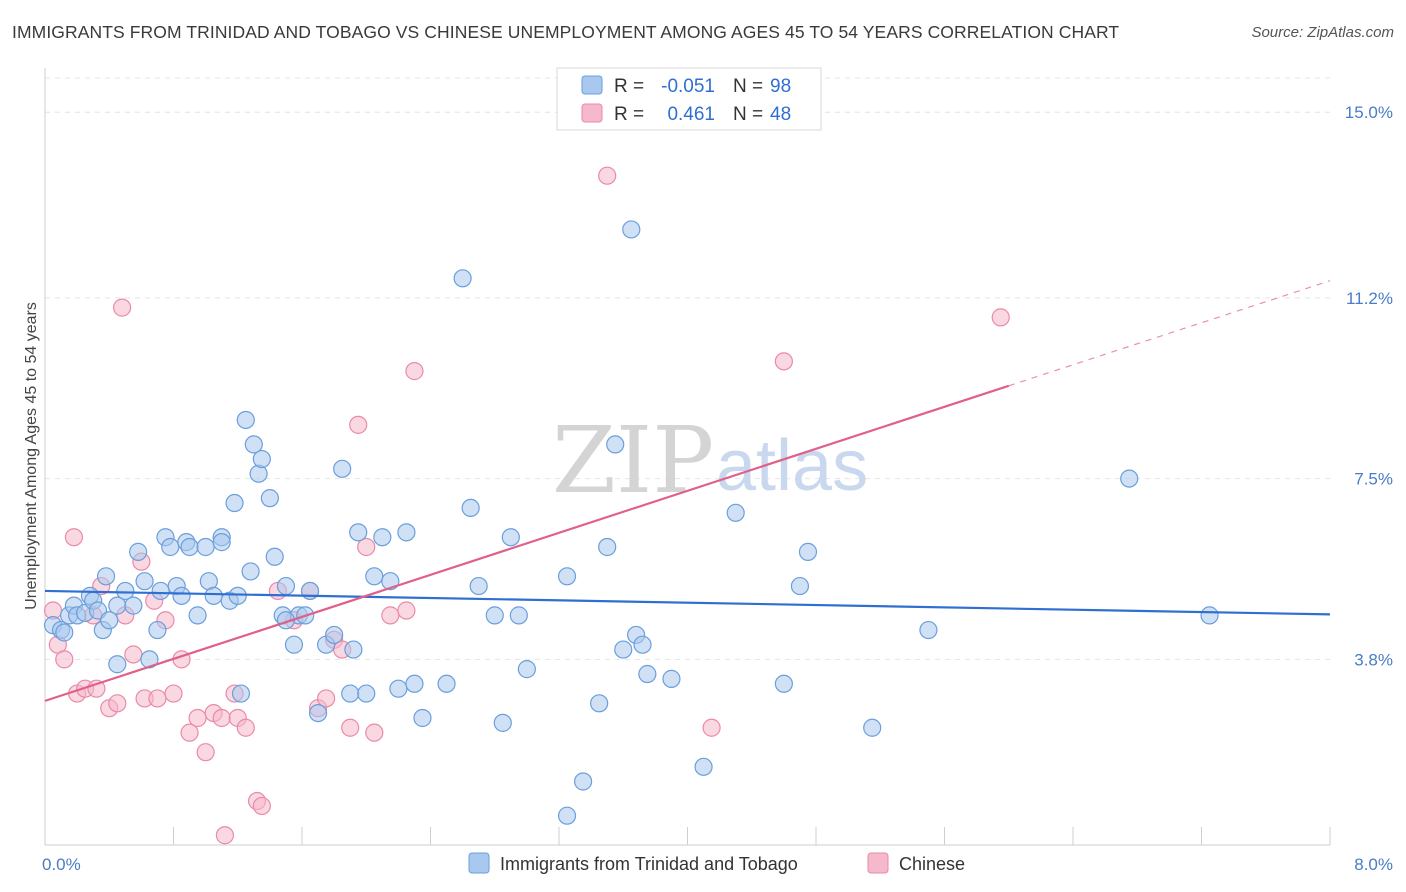 This screenshot has width=1406, height=892. What do you see at coordinates (878, 863) in the screenshot?
I see `series-swatch-pink` at bounding box center [878, 863].